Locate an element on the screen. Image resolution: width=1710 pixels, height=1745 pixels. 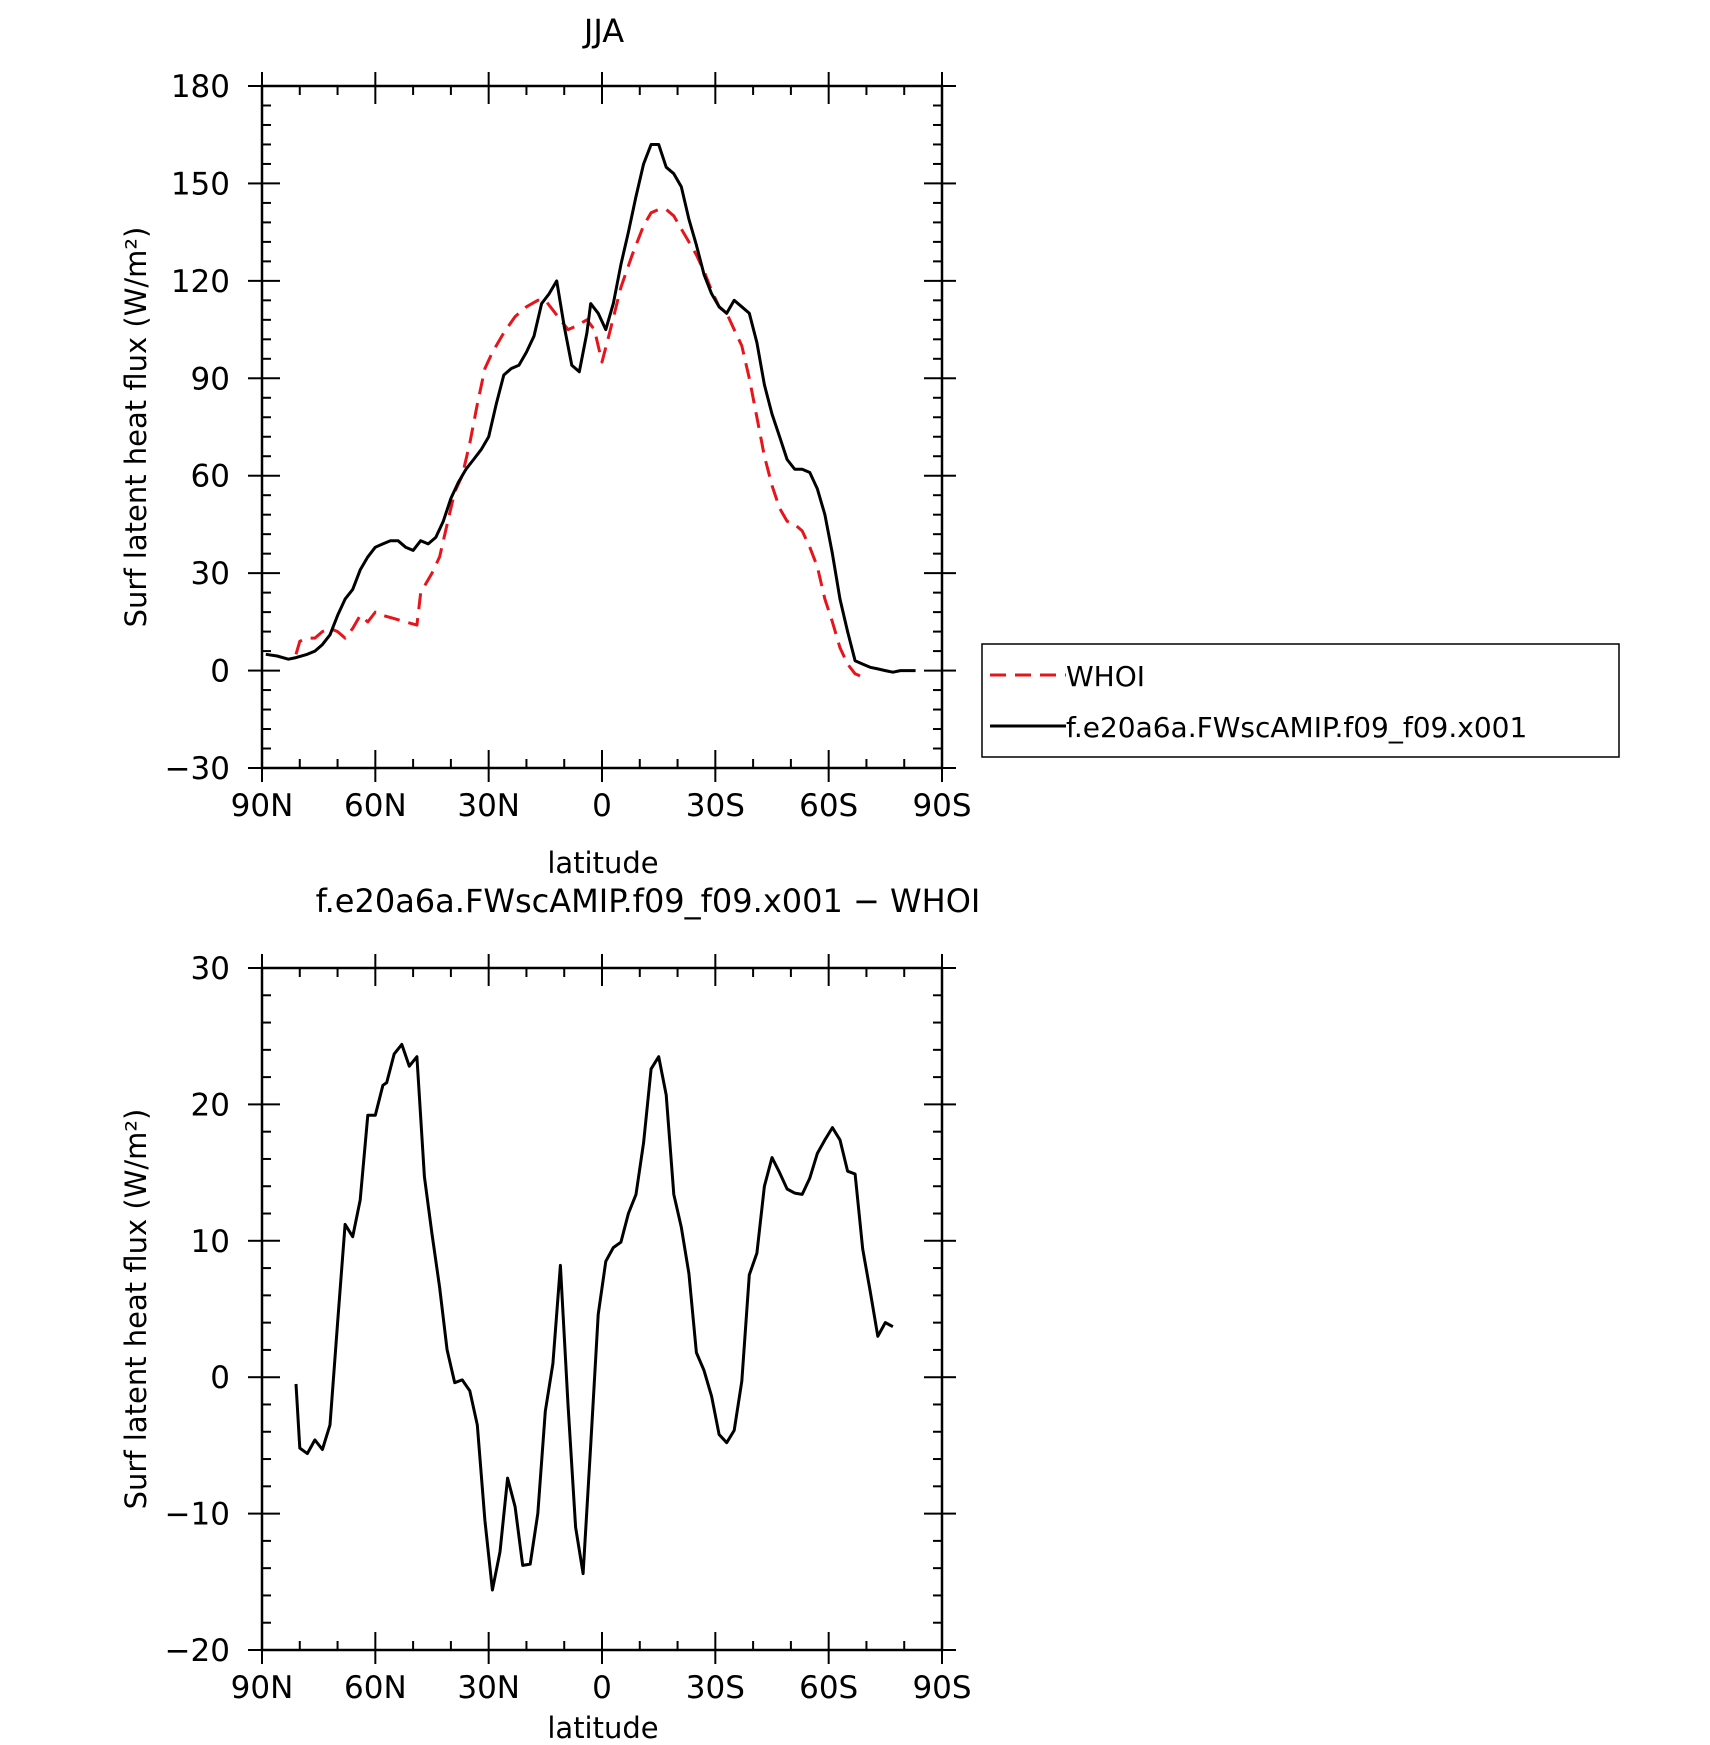
legend: WHOI f.e20a6a.FWscAMIP.f09_f09.x001 is located at coordinates (1300, 700).